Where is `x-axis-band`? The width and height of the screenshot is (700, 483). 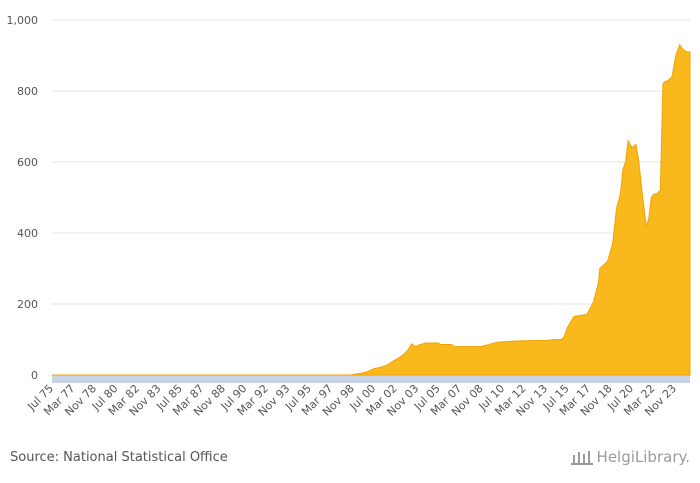
x-axis-band is located at coordinates (371, 379).